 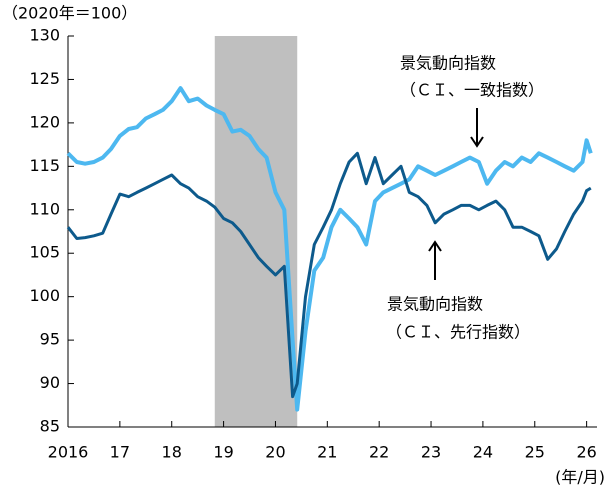 I want to click on x-tick-label: 25, so click(x=535, y=452).